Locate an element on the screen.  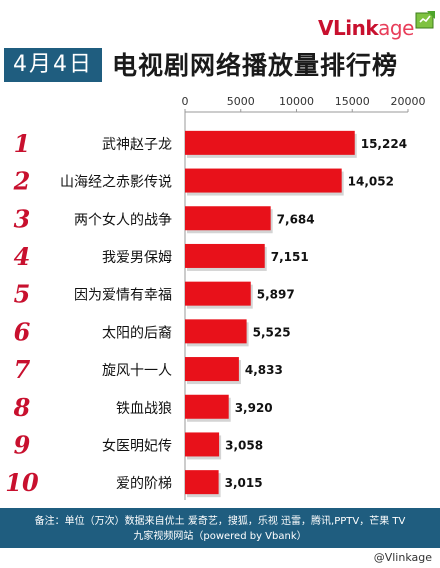
data-label: 3,920 is located at coordinates (254, 408).